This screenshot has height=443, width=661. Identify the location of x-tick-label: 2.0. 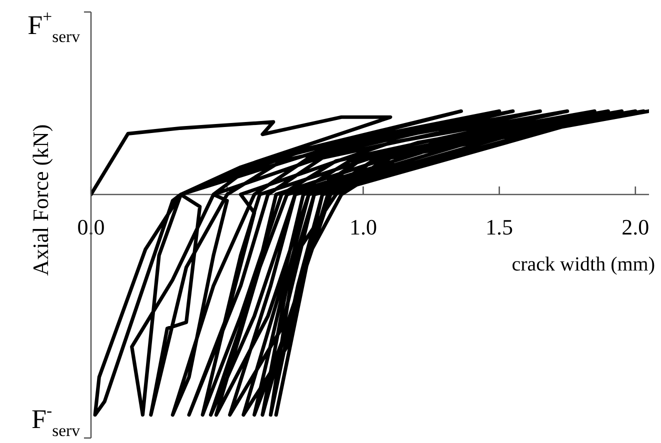
(636, 227).